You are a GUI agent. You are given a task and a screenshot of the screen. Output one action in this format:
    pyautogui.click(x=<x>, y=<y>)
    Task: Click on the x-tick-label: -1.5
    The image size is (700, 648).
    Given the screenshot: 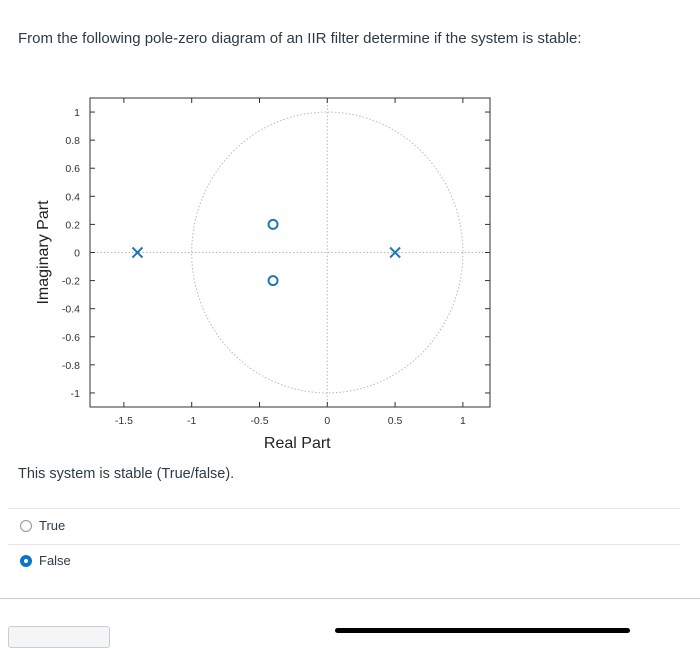 What is the action you would take?
    pyautogui.click(x=124, y=421)
    